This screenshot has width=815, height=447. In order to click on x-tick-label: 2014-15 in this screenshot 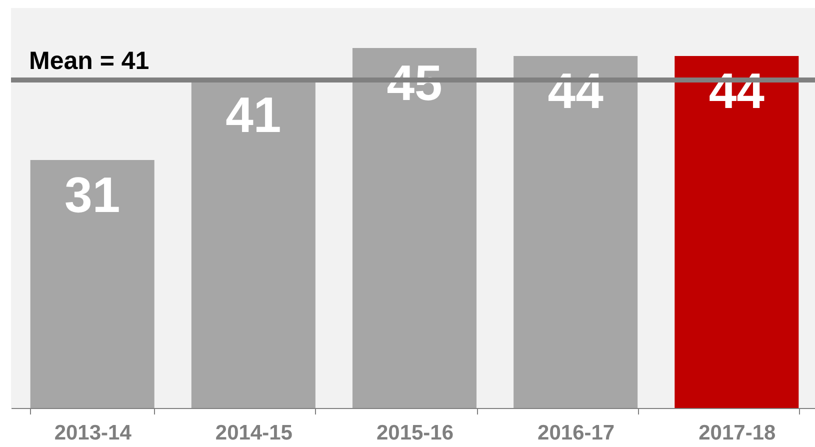, I will do `click(254, 433)`.